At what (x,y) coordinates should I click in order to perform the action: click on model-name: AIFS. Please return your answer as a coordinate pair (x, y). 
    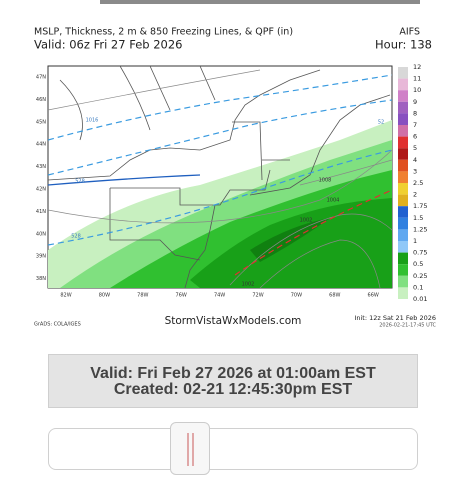
    Looking at the image, I should click on (409, 32).